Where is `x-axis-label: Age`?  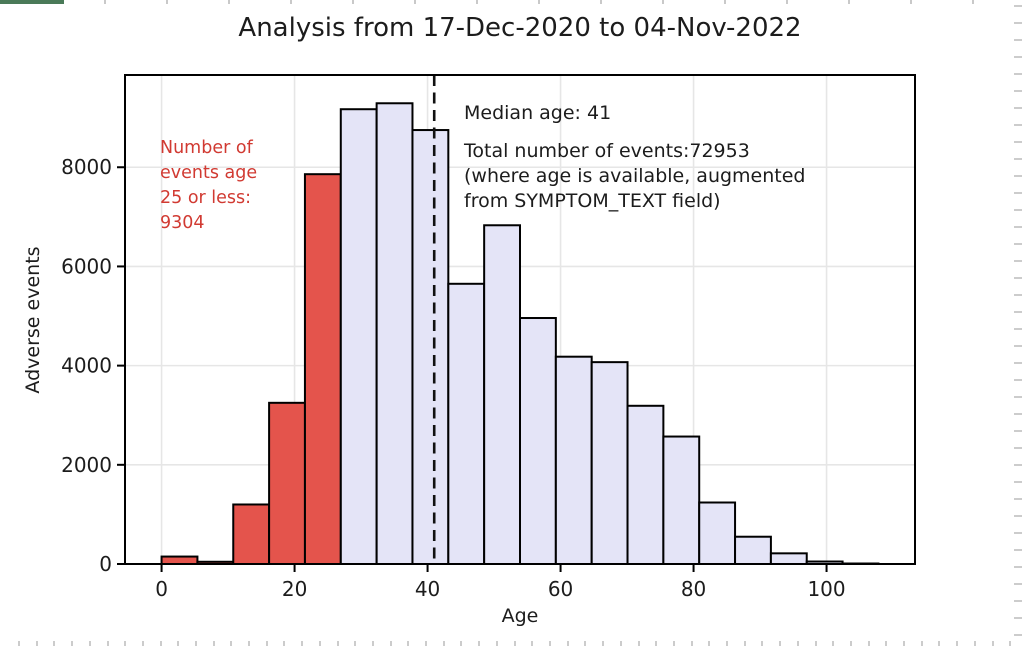 x-axis-label: Age is located at coordinates (520, 616).